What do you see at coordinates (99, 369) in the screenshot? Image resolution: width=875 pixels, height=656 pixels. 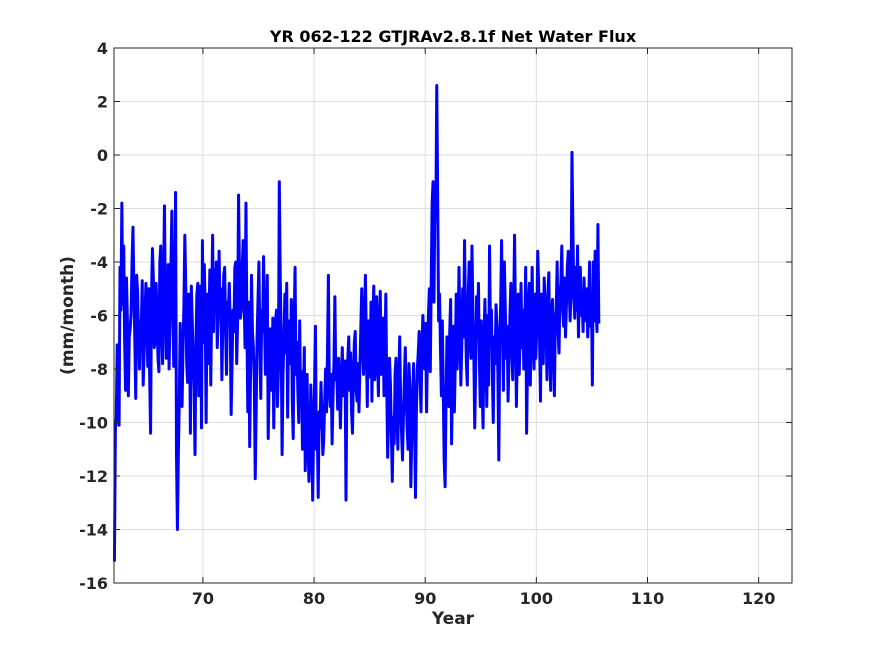 I see `y-tick-label: -8` at bounding box center [99, 369].